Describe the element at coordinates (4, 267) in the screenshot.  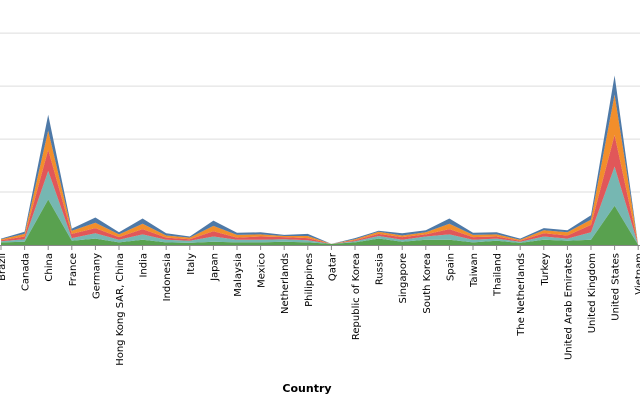
I see `x-tick-label: Brazil` at that location.